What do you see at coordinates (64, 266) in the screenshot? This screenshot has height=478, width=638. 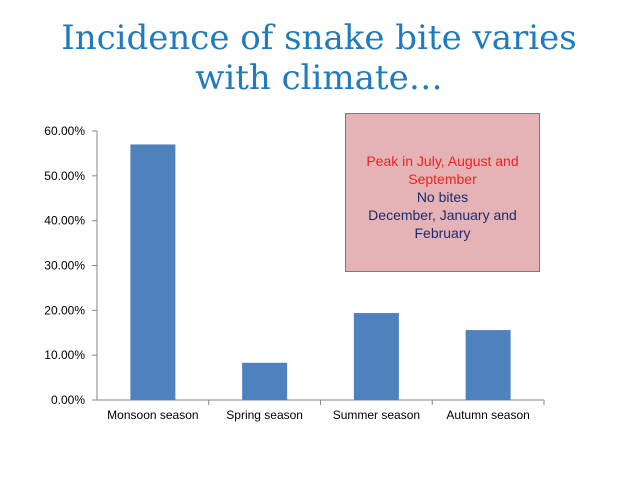 I see `y-tick-label: 30.00%` at bounding box center [64, 266].